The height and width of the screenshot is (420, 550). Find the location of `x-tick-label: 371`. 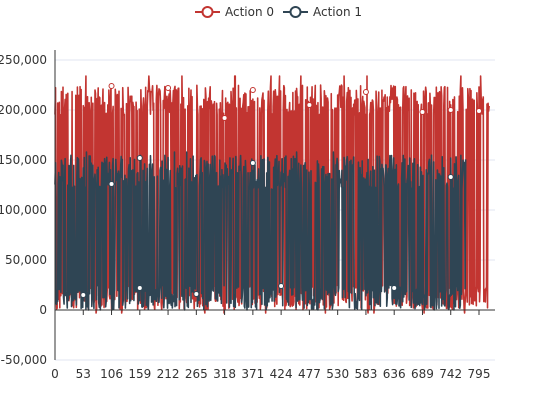

x-tick-label: 371 is located at coordinates (252, 374).